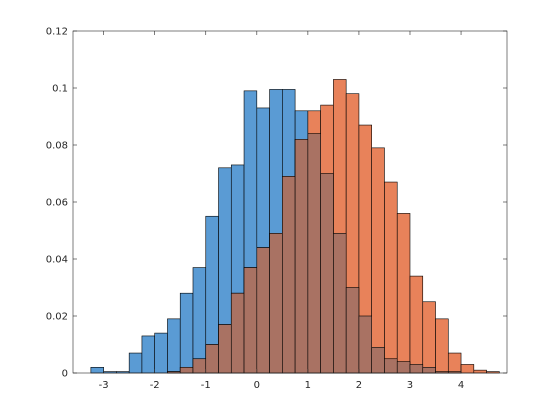  I want to click on y-tick-label: 0.04, so click(57, 260).